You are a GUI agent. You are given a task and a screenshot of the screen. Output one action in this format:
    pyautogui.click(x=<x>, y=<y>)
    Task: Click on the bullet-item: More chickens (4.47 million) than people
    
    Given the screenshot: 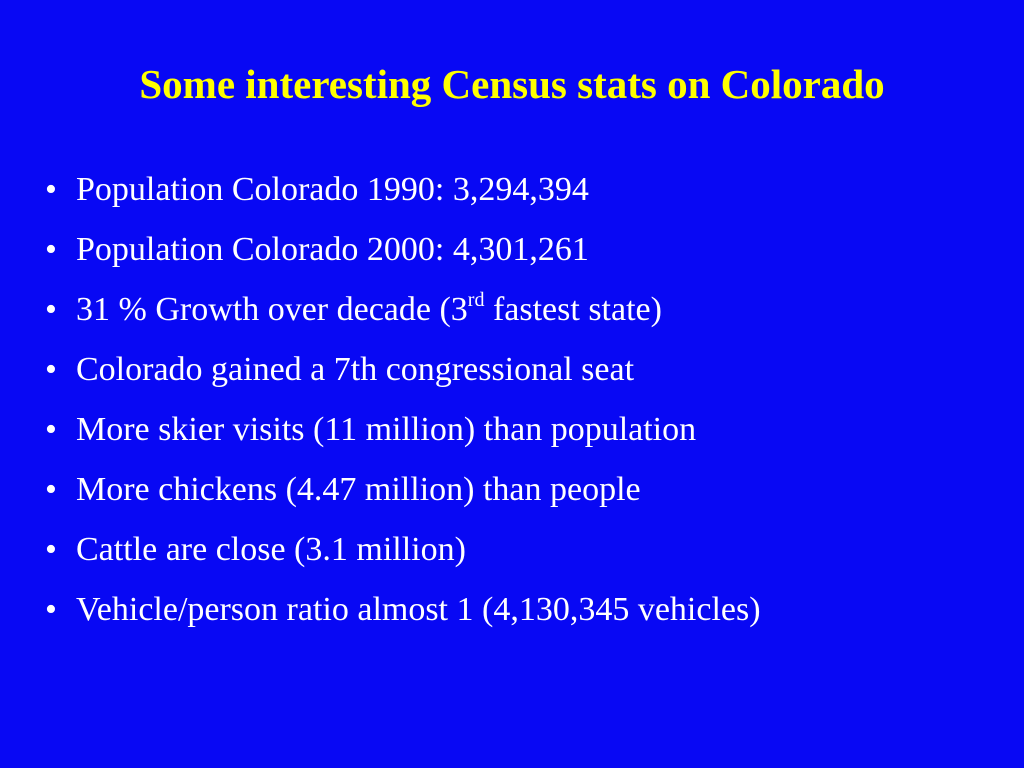 What is the action you would take?
    pyautogui.click(x=403, y=490)
    